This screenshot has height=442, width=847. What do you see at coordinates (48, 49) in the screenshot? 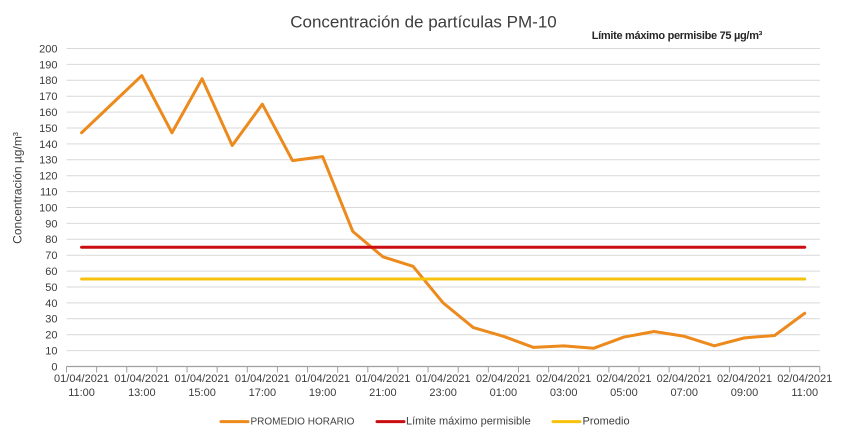
I see `svg-text: 200` at bounding box center [48, 49].